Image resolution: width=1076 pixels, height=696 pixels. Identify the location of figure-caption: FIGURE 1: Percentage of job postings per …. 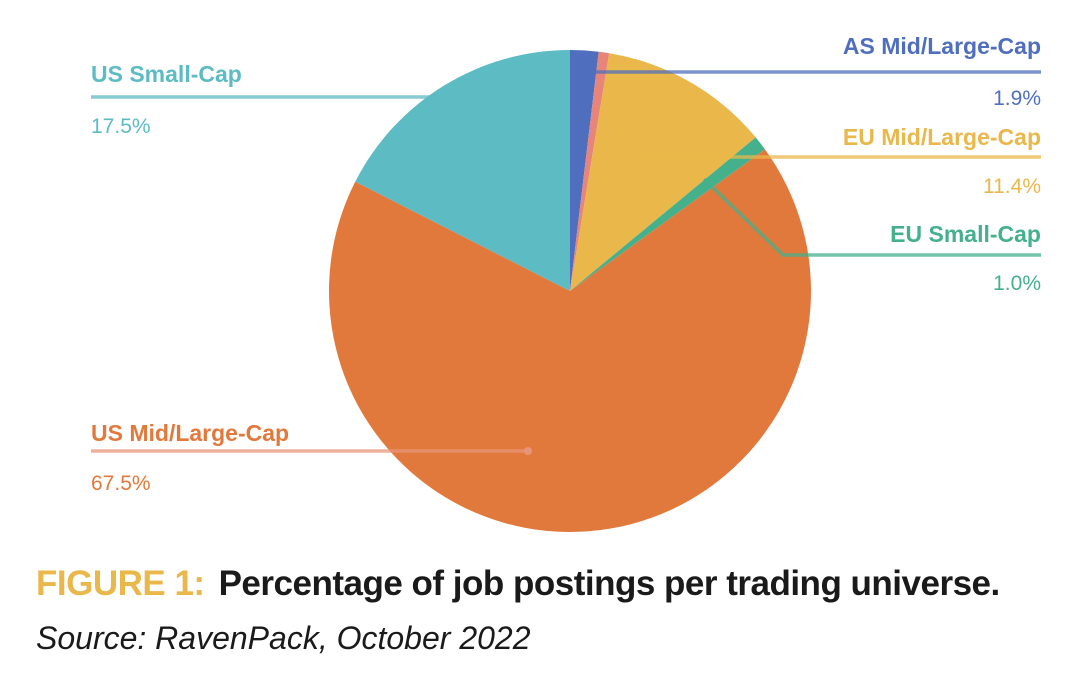
(546, 610).